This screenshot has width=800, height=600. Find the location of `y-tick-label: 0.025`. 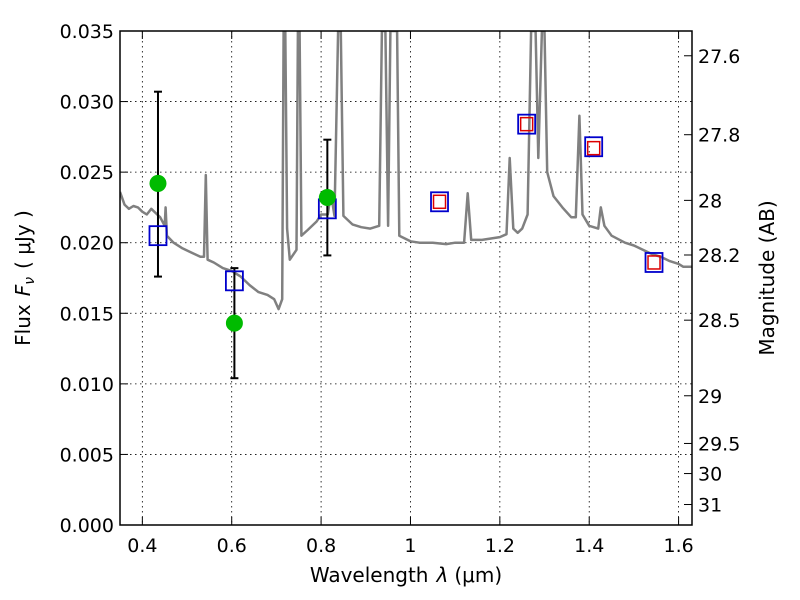

y-tick-label: 0.025 is located at coordinates (87, 173).